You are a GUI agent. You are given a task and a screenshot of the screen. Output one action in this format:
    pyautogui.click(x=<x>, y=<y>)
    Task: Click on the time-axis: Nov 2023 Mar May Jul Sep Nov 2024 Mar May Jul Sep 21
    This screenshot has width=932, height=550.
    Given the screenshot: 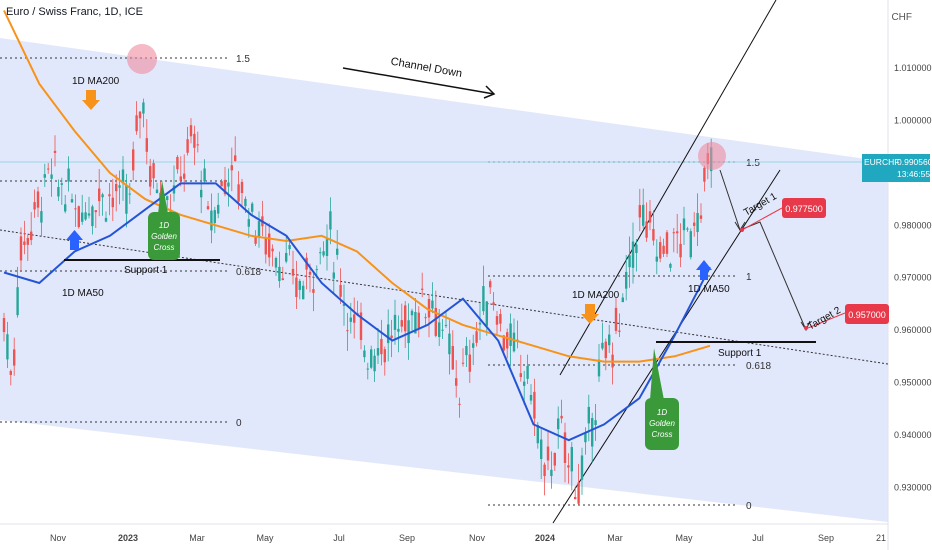 What is the action you would take?
    pyautogui.click(x=468, y=538)
    